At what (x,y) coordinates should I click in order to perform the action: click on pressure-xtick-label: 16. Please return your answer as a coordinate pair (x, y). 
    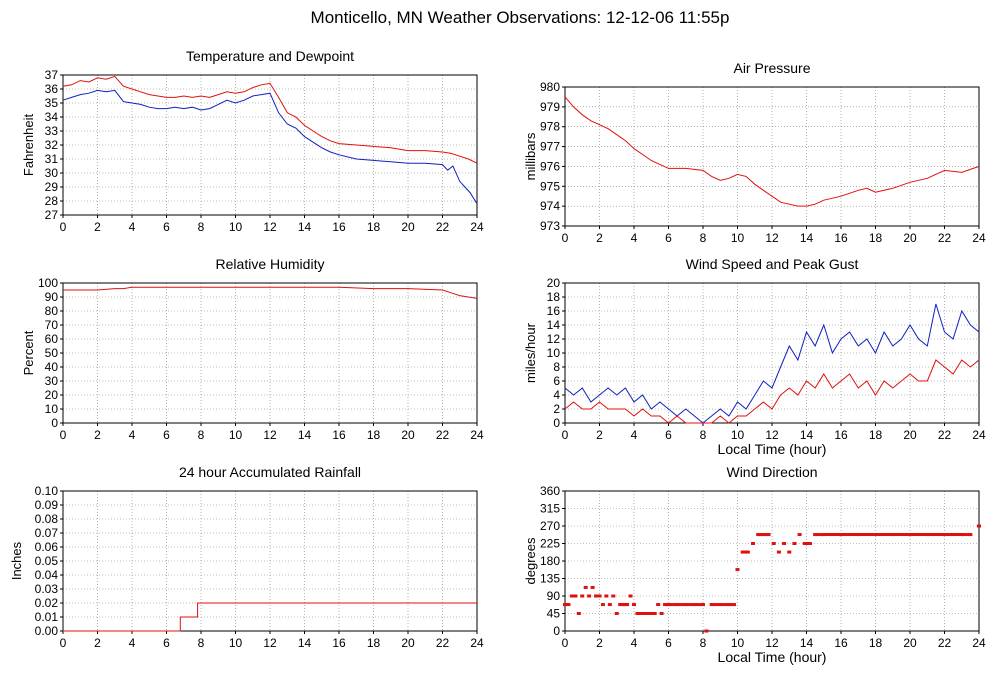
    Looking at the image, I should click on (841, 238).